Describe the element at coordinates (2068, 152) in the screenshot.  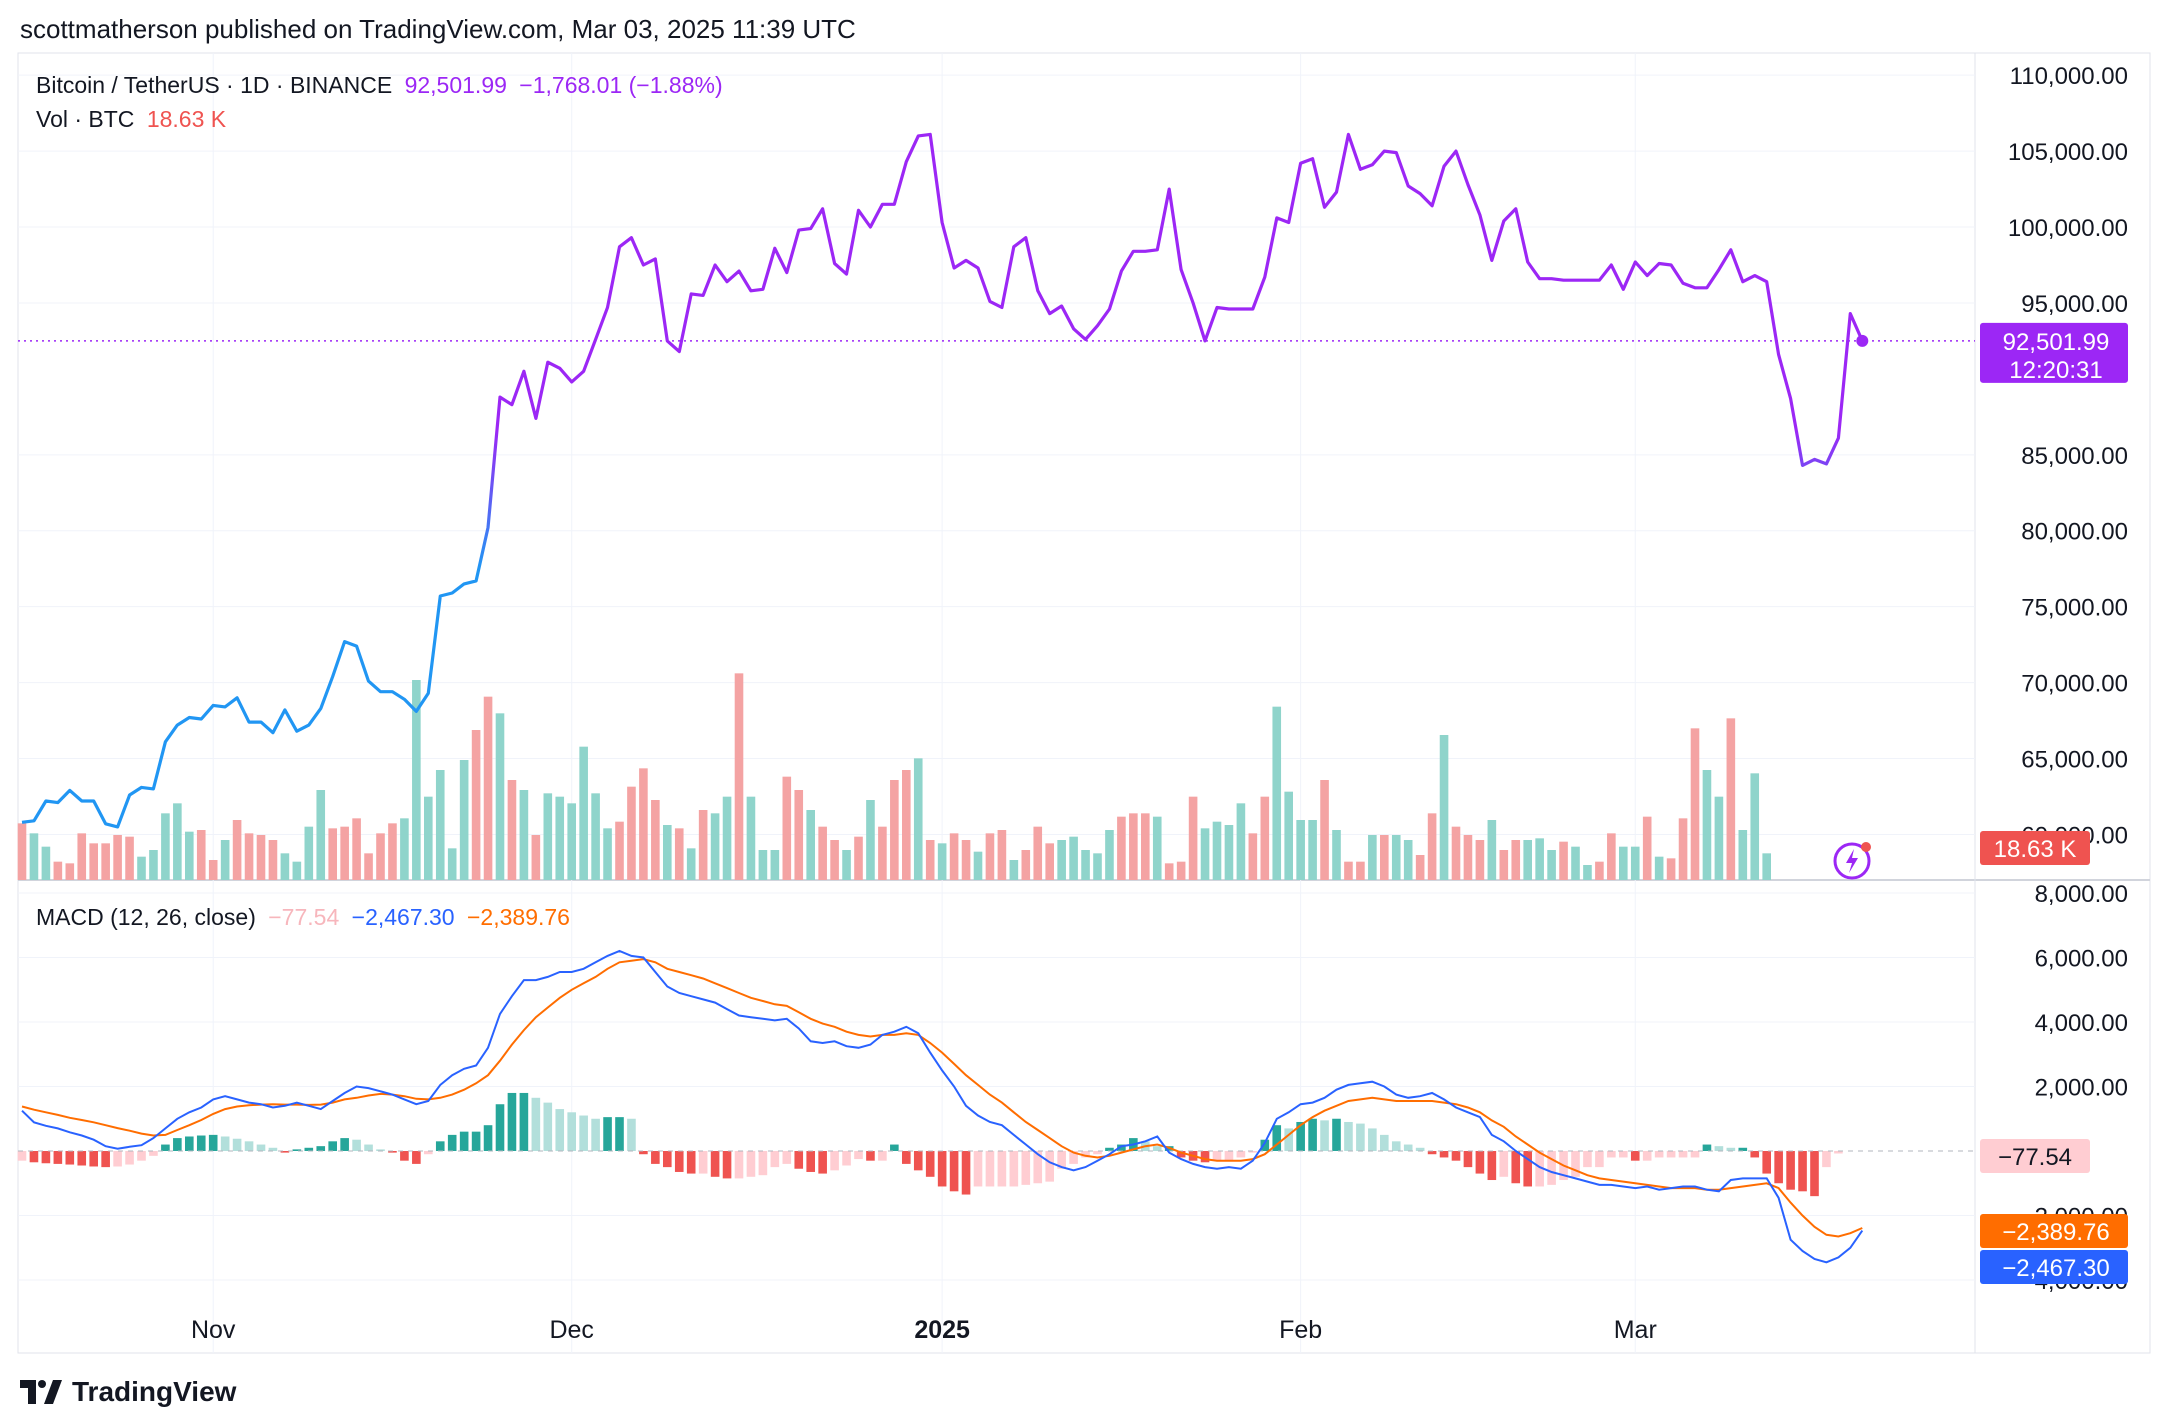
I see `price-tick-label: 105,000.00` at that location.